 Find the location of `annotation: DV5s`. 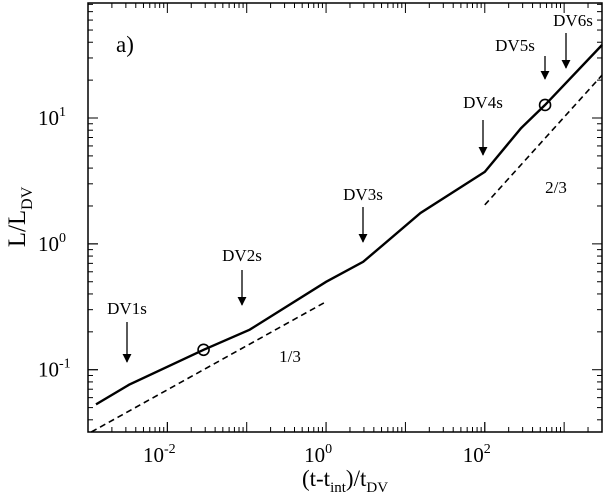

annotation: DV5s is located at coordinates (515, 45).